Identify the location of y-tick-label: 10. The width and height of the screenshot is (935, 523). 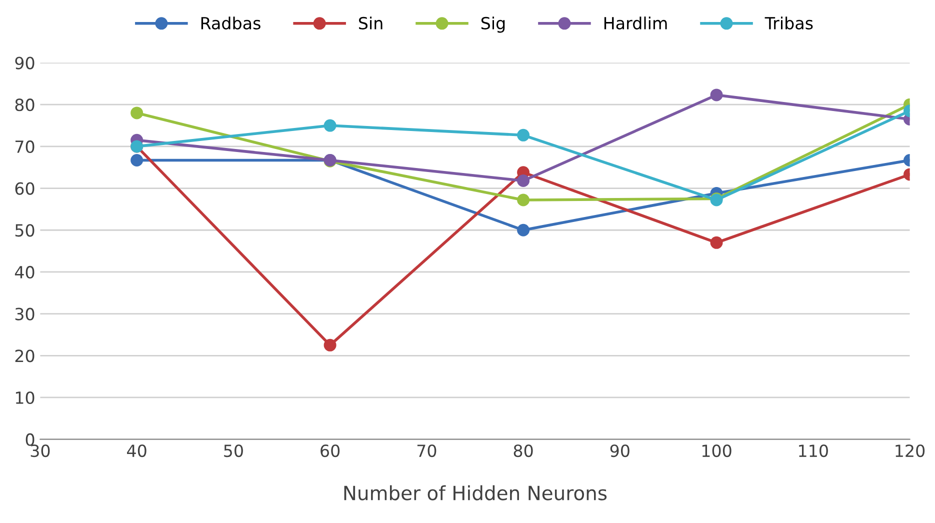
(25, 397).